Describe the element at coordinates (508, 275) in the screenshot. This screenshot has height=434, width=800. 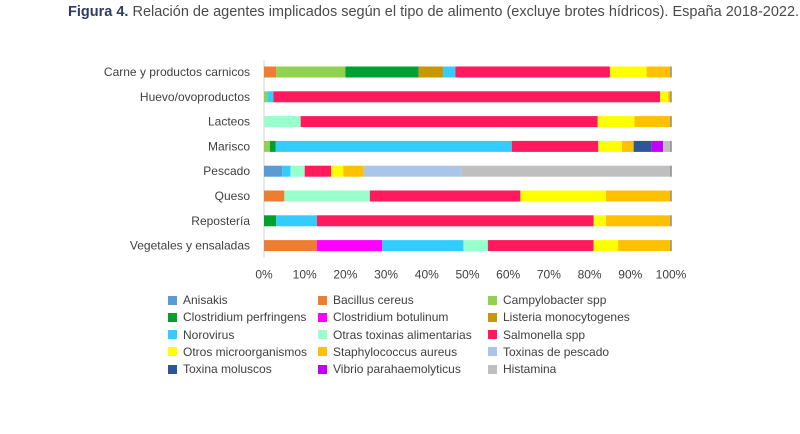
I see `x-tick-label: 60%` at that location.